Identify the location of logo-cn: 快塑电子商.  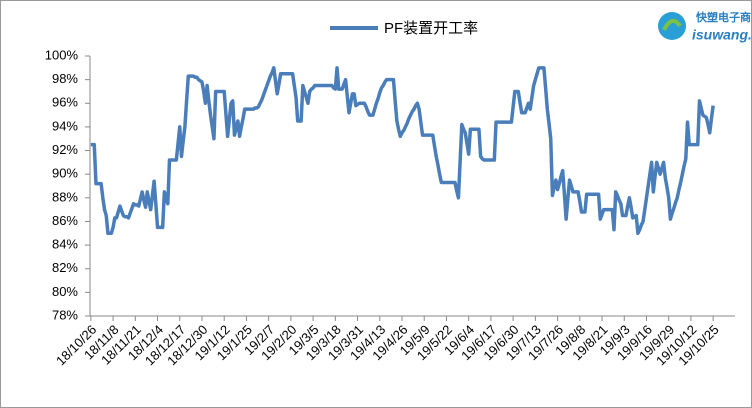
(723, 17).